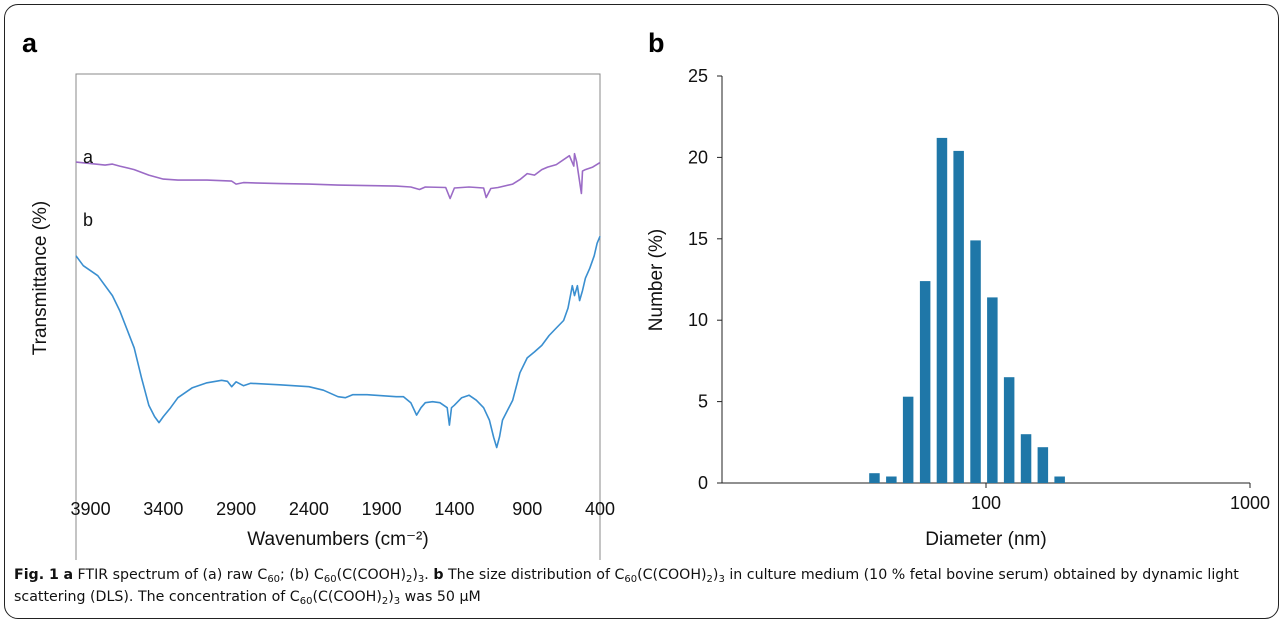  Describe the element at coordinates (438, 575) in the screenshot. I see `caption-part-b-letter: b` at that location.